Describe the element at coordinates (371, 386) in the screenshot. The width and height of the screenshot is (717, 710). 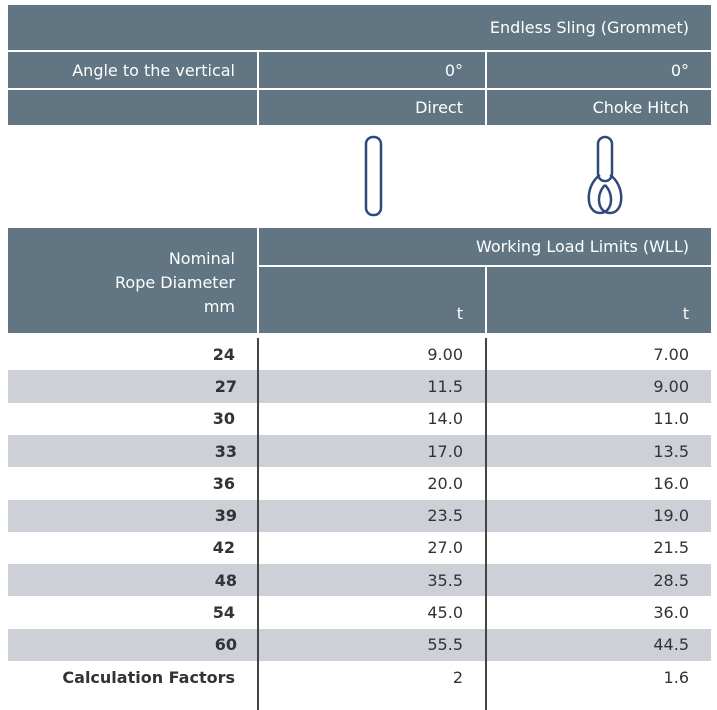
I see `cell: 11.5` at that location.